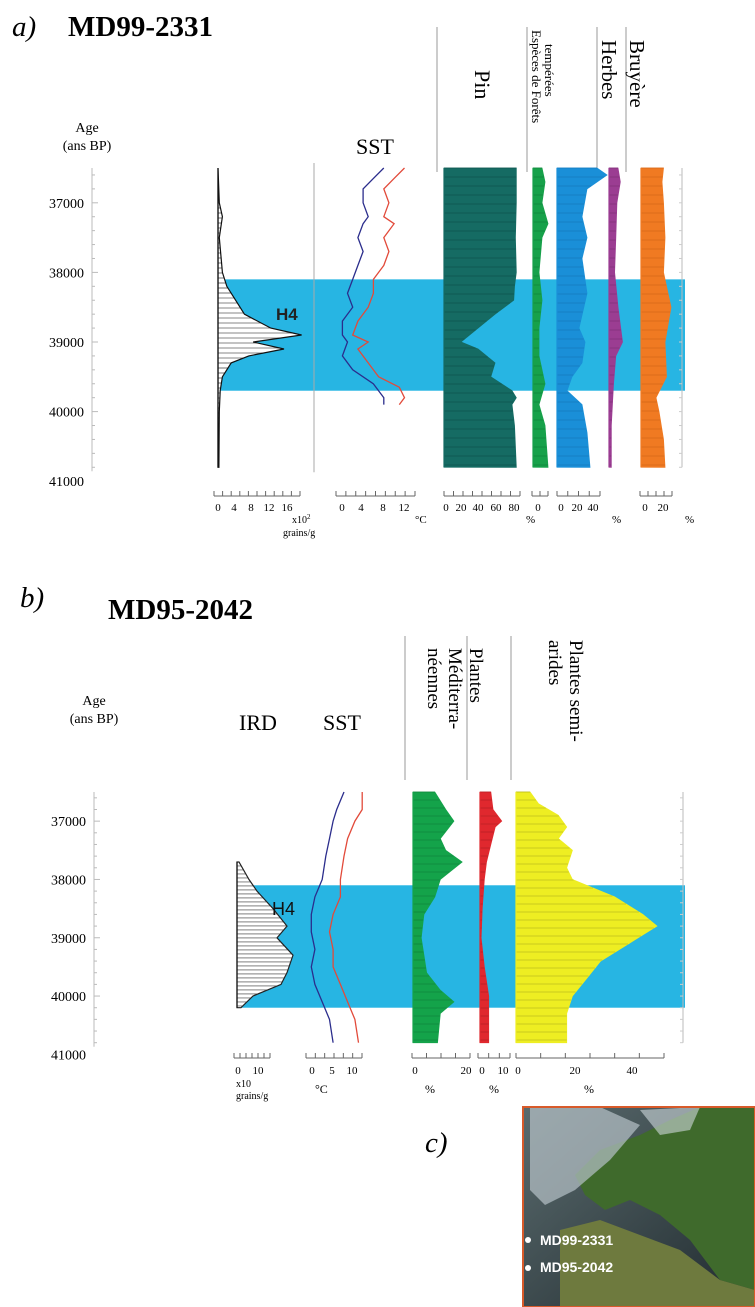  Describe the element at coordinates (491, 917) in the screenshot. I see `red-taxon-area` at that location.